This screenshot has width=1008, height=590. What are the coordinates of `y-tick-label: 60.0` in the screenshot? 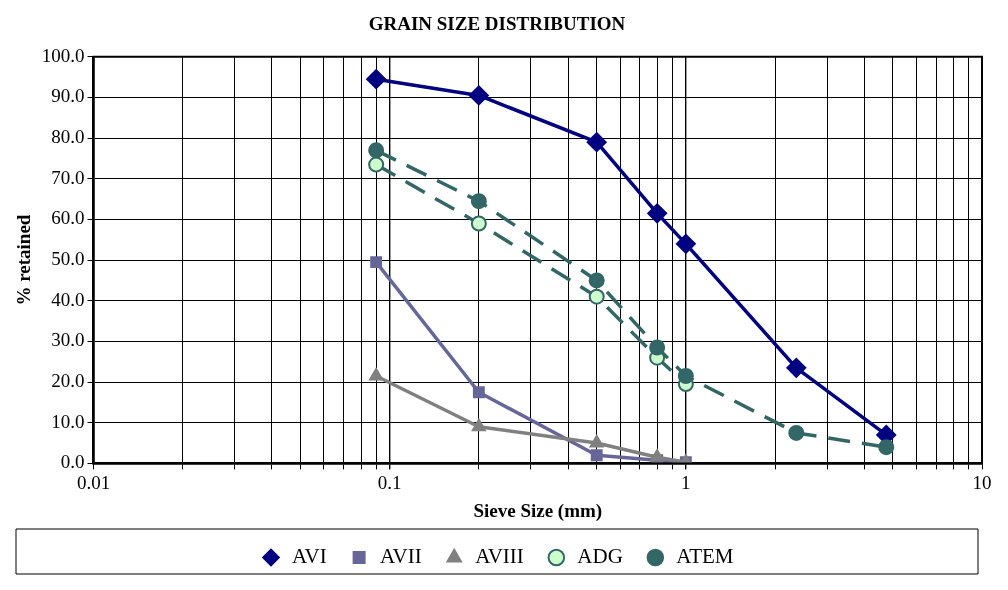 It's located at (68, 218).